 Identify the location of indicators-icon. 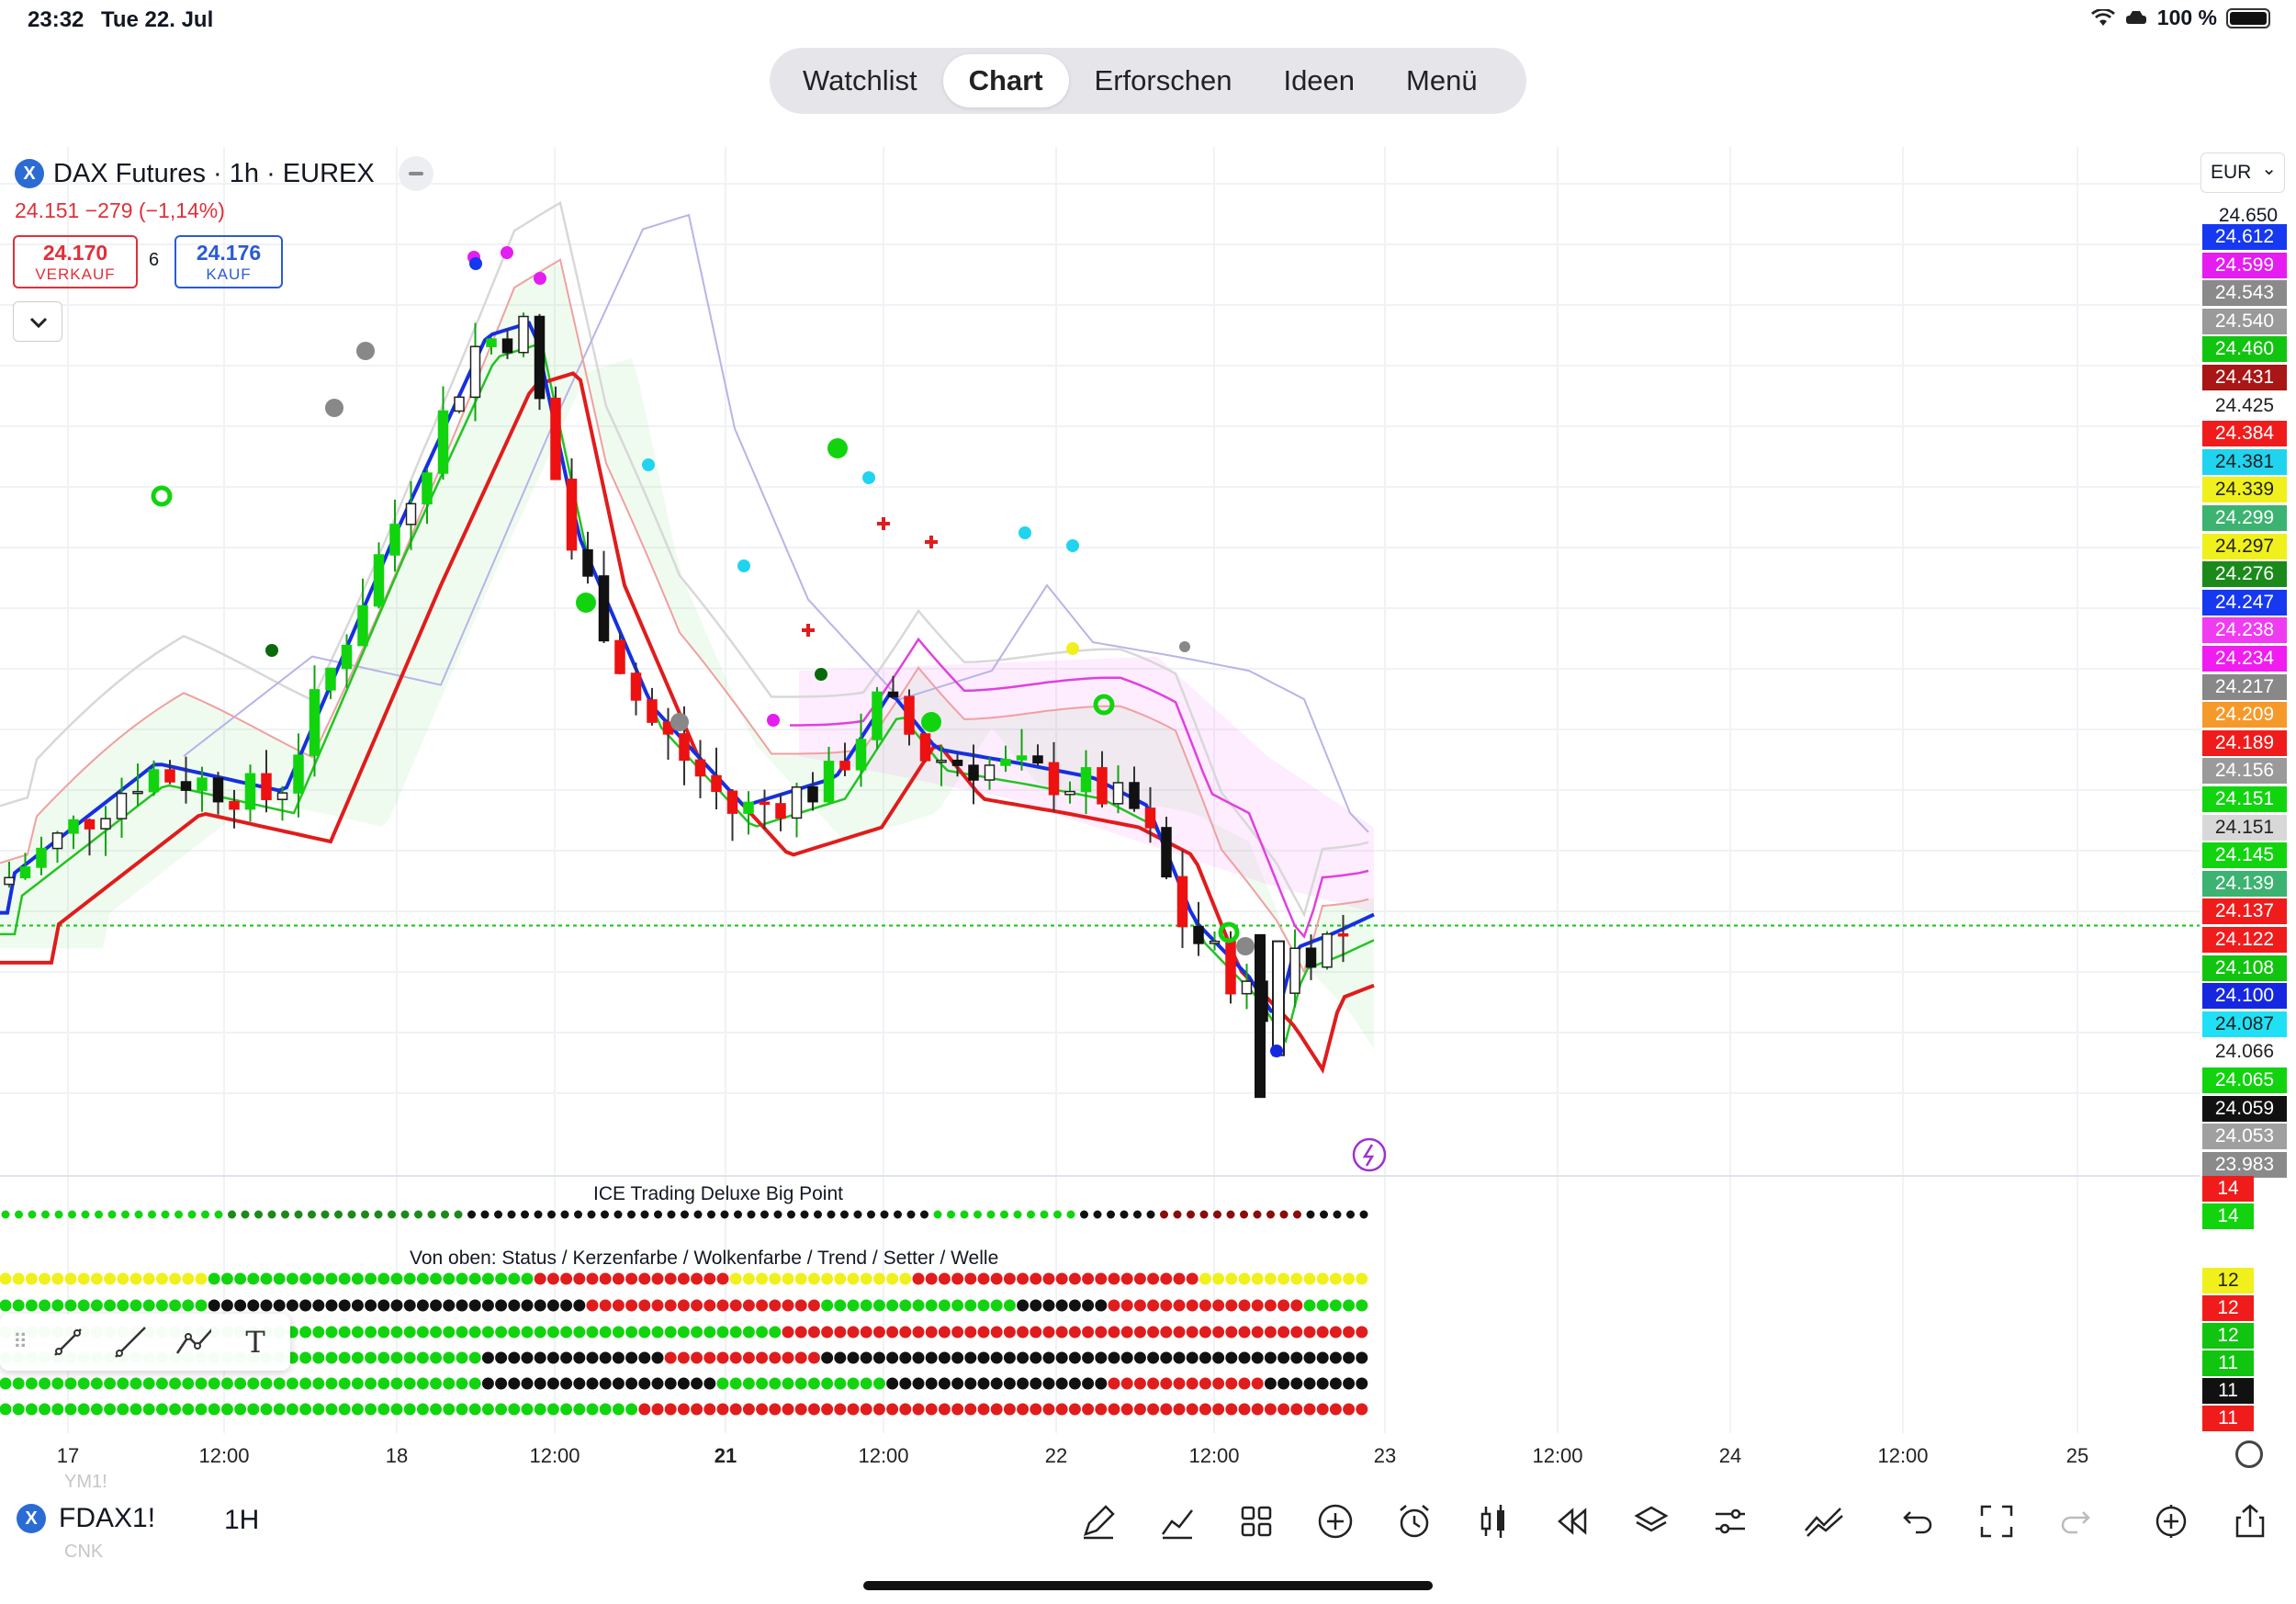
(1177, 1521).